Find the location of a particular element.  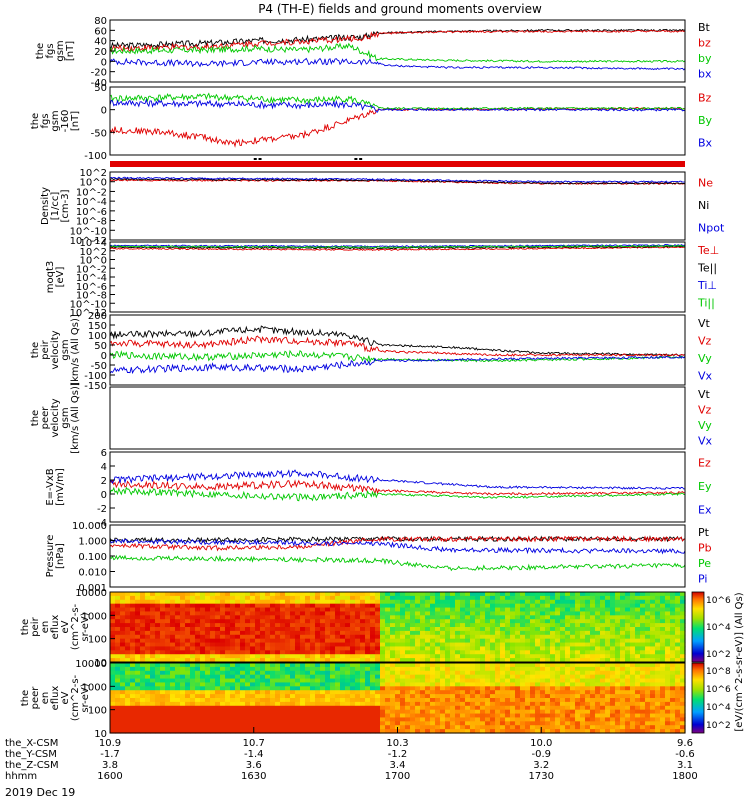

colorbar-label: [eV/(cm^2-s-sr-eV)] (All Qs) is located at coordinates (739, 661).